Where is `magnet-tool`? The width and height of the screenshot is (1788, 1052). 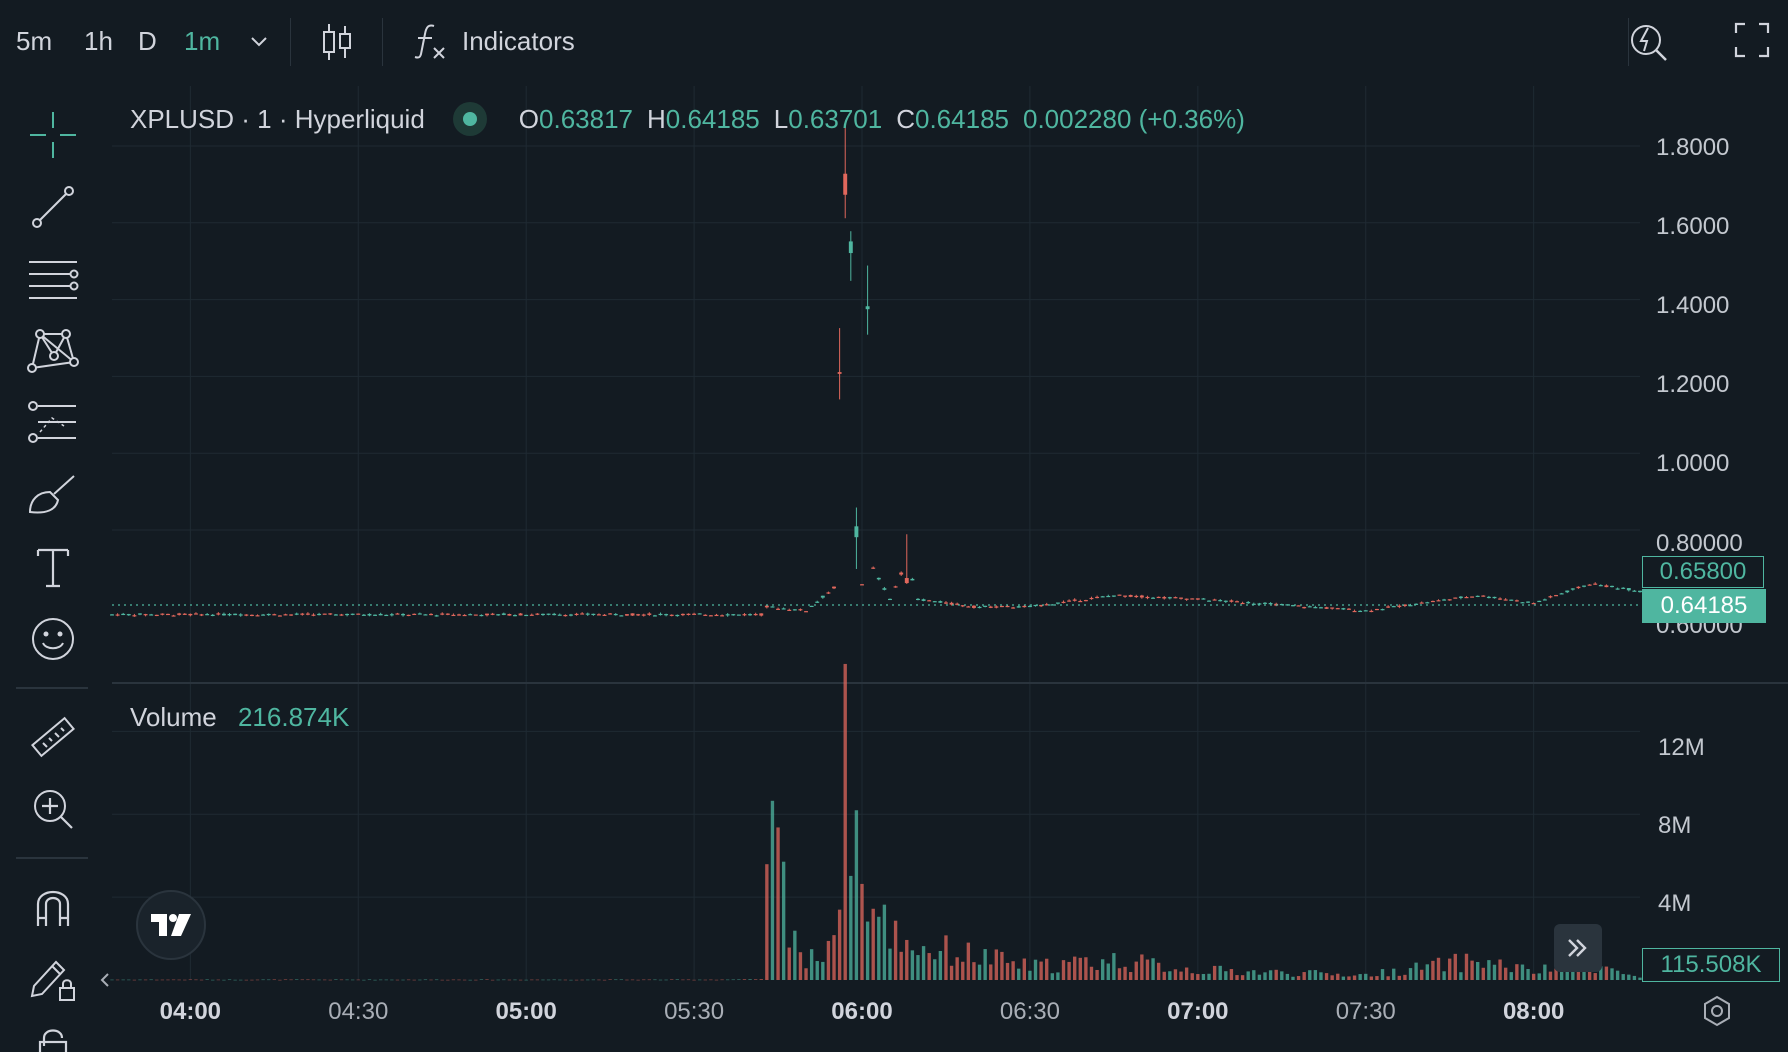
magnet-tool is located at coordinates (53, 907).